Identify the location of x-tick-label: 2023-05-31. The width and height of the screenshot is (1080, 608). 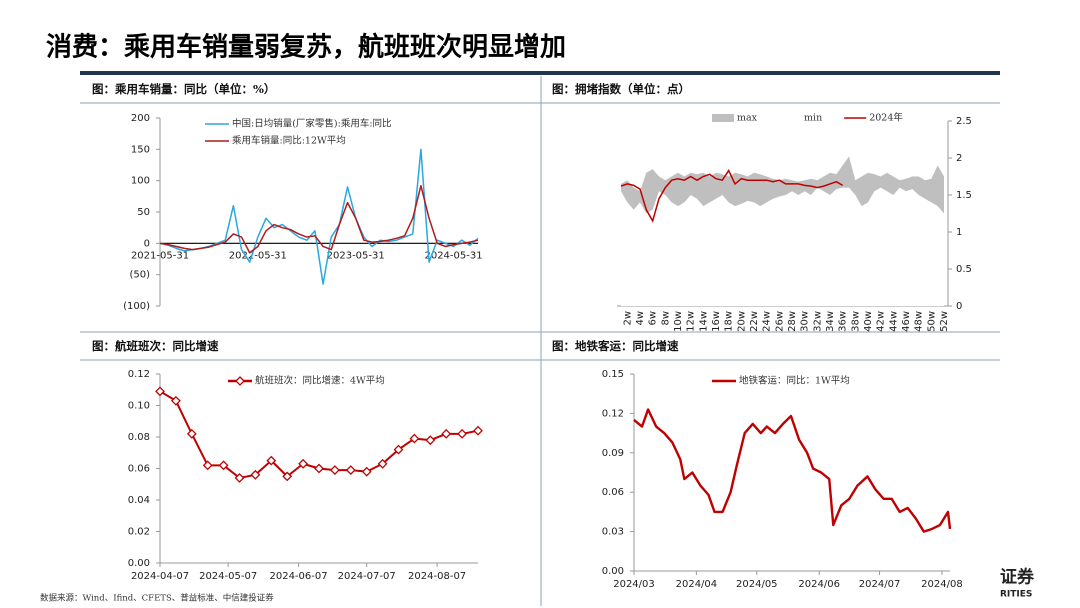
(356, 255).